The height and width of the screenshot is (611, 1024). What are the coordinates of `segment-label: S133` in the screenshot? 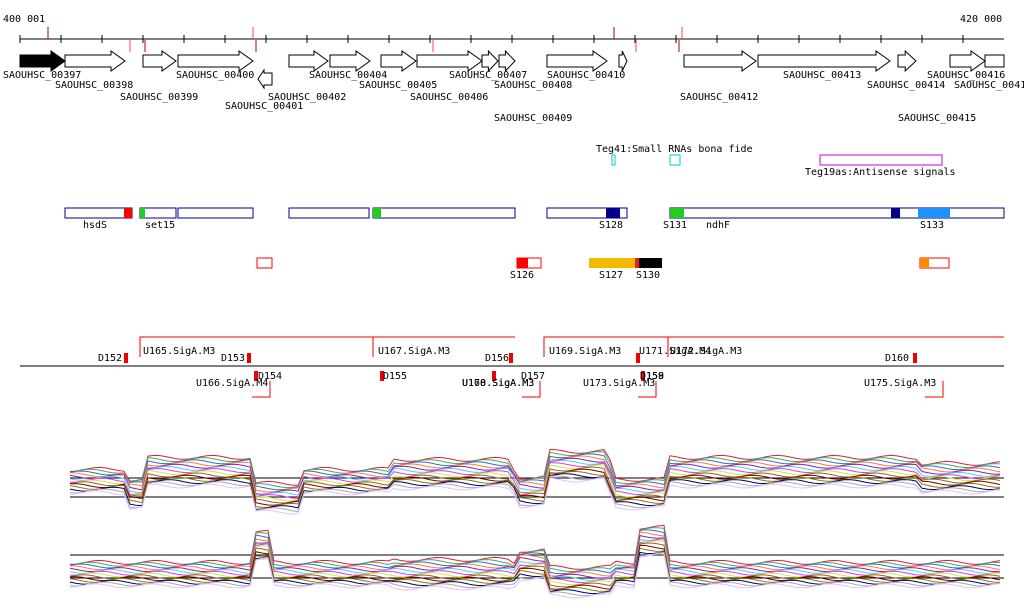 It's located at (932, 225).